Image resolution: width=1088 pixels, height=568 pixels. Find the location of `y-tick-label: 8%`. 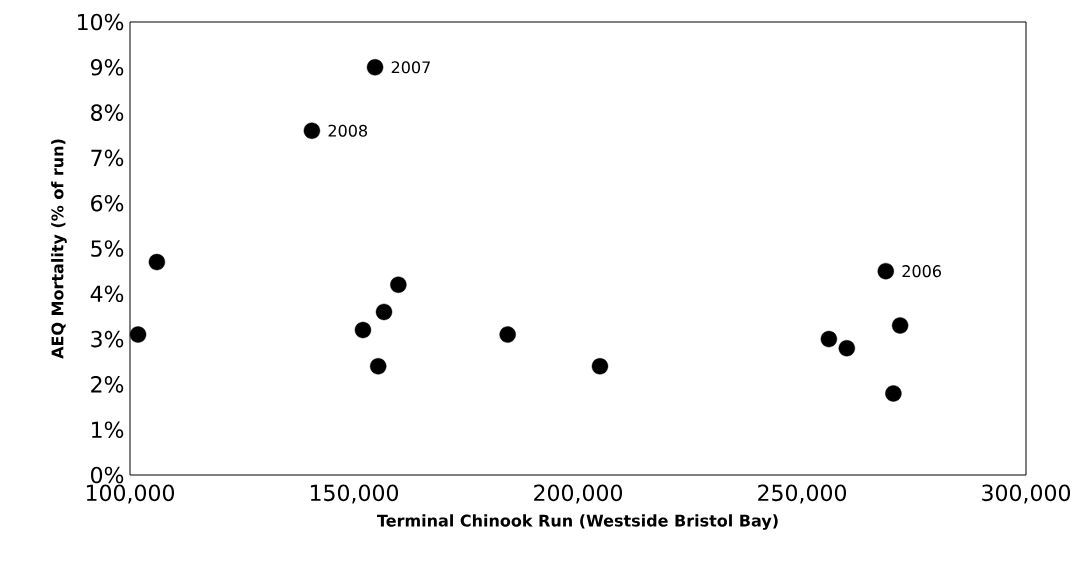

y-tick-label: 8% is located at coordinates (107, 112).